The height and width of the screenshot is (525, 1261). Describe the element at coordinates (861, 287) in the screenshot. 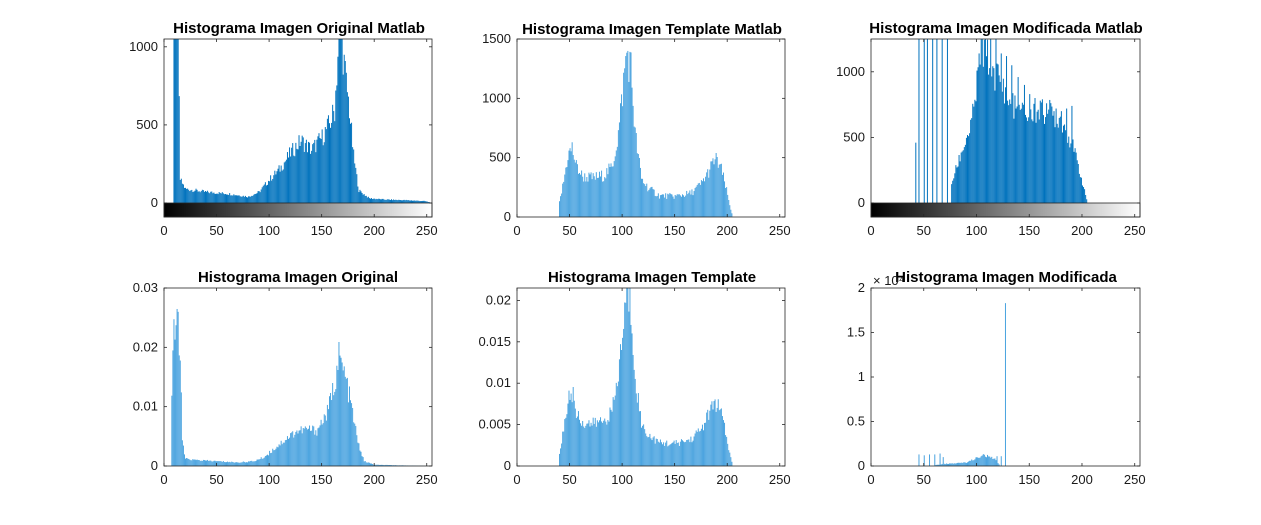

I see `y-tick-label: 2` at that location.